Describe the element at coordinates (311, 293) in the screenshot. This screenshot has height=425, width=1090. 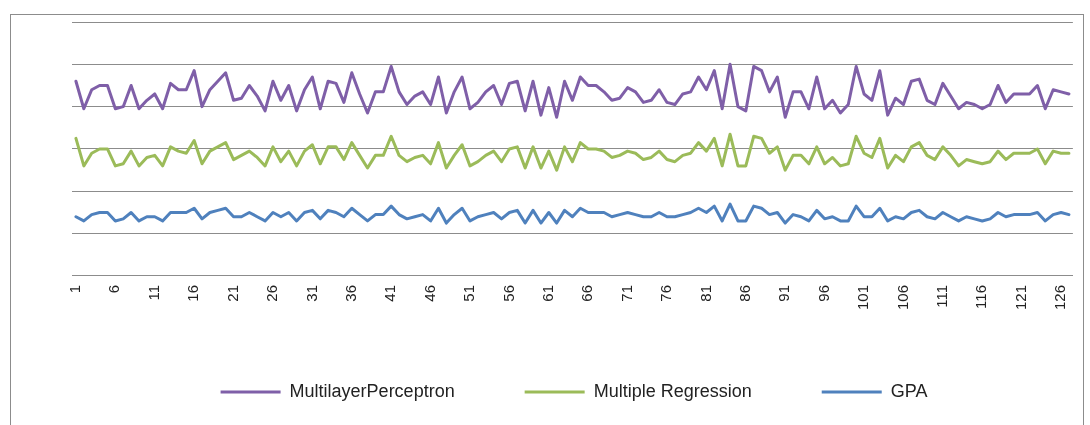
I see `x-tick-label: 31` at that location.